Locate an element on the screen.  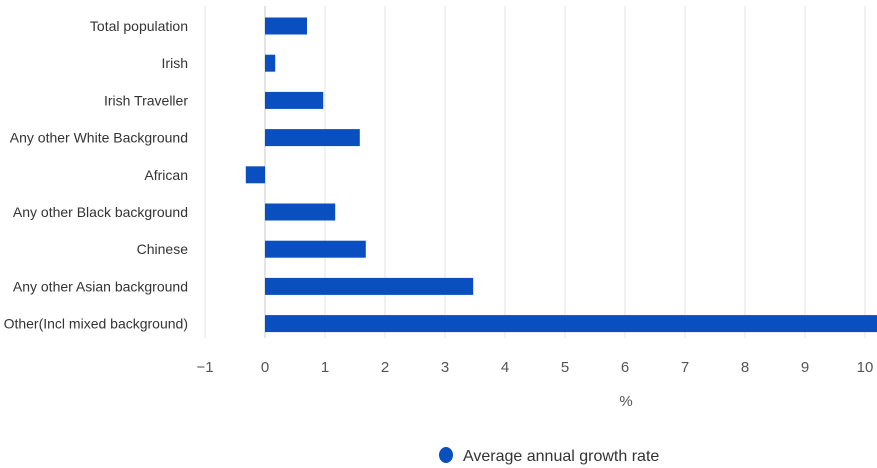
category-label: Chinese is located at coordinates (163, 249).